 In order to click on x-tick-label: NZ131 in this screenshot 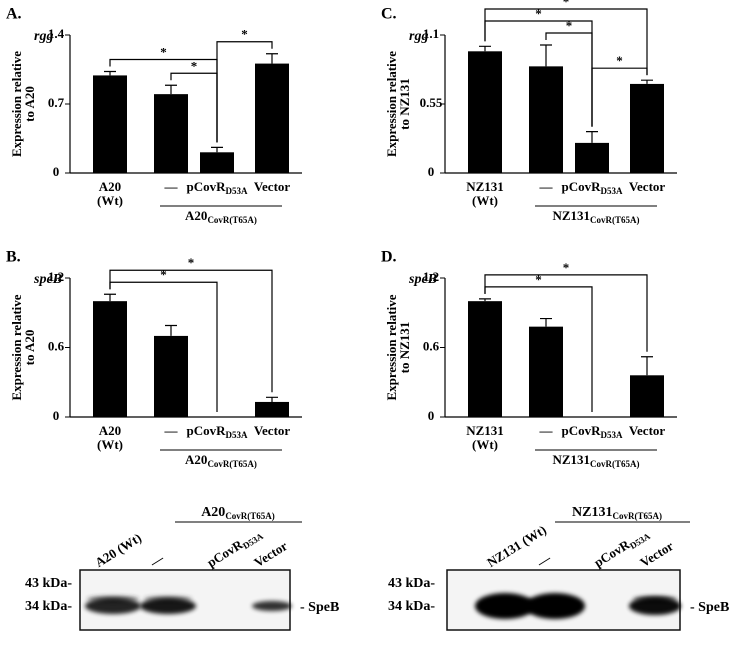, I will do `click(485, 430)`.